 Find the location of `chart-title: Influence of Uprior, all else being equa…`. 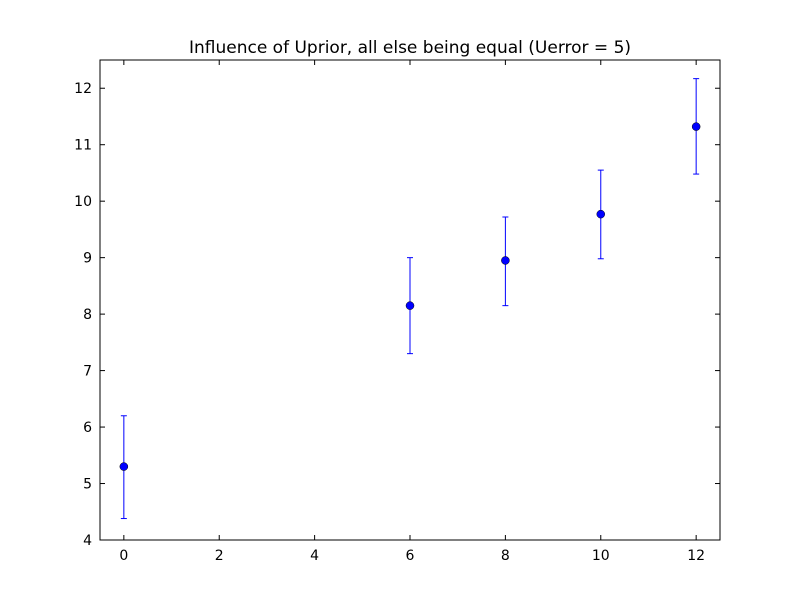

chart-title: Influence of Uprior, all else being equa… is located at coordinates (410, 48).